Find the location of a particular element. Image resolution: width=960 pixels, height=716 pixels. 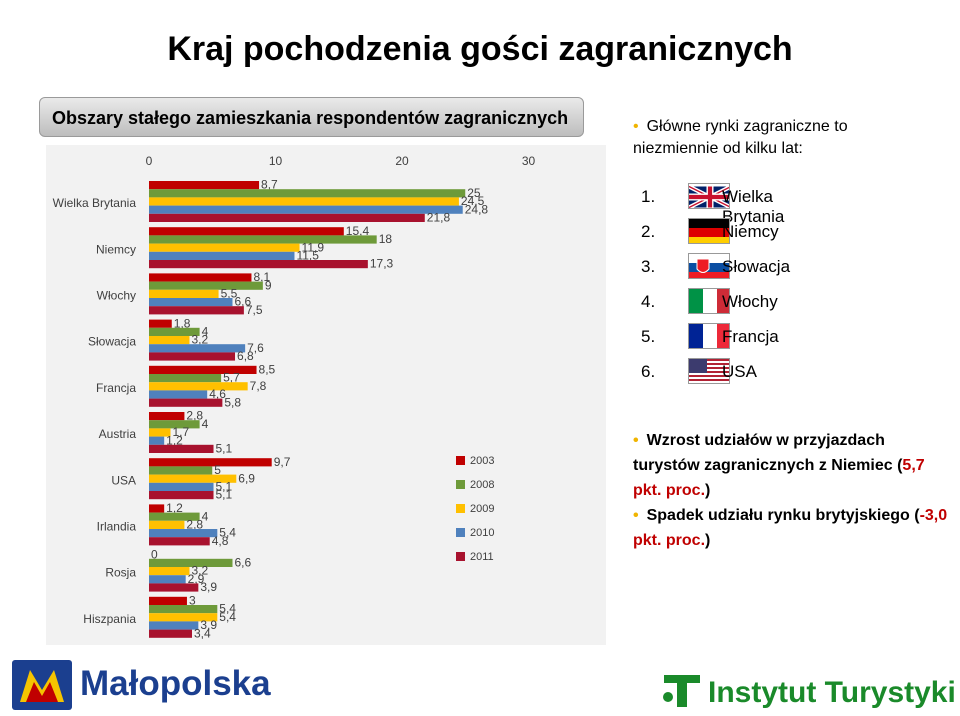

data-label: 3,4 is located at coordinates (202, 633).